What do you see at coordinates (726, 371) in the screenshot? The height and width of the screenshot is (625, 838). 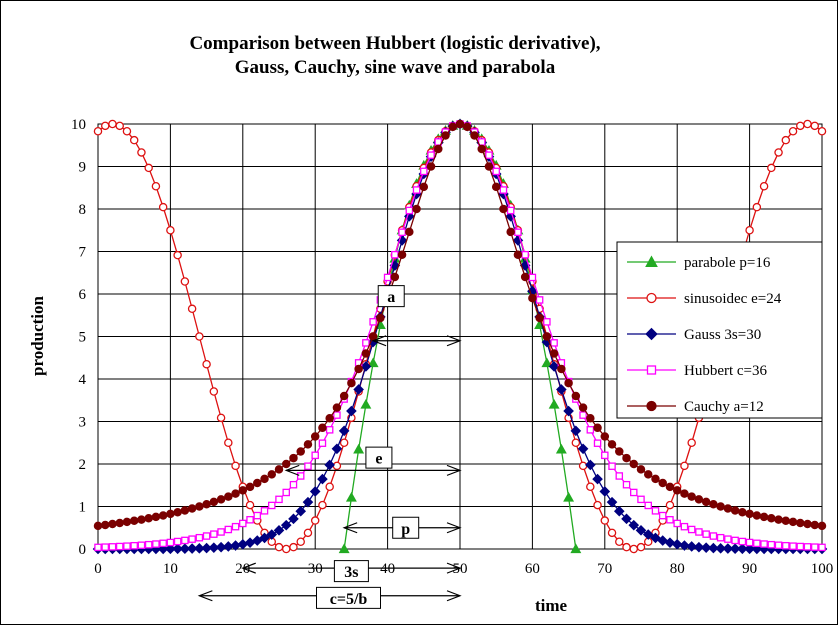 I see `legend-label: Hubbert c=36` at bounding box center [726, 371].